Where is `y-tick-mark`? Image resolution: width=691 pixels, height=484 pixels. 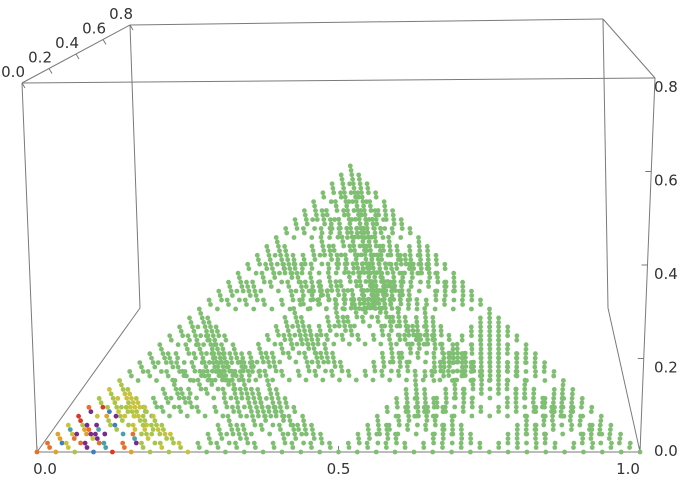
y-tick-mark is located at coordinates (77, 56).